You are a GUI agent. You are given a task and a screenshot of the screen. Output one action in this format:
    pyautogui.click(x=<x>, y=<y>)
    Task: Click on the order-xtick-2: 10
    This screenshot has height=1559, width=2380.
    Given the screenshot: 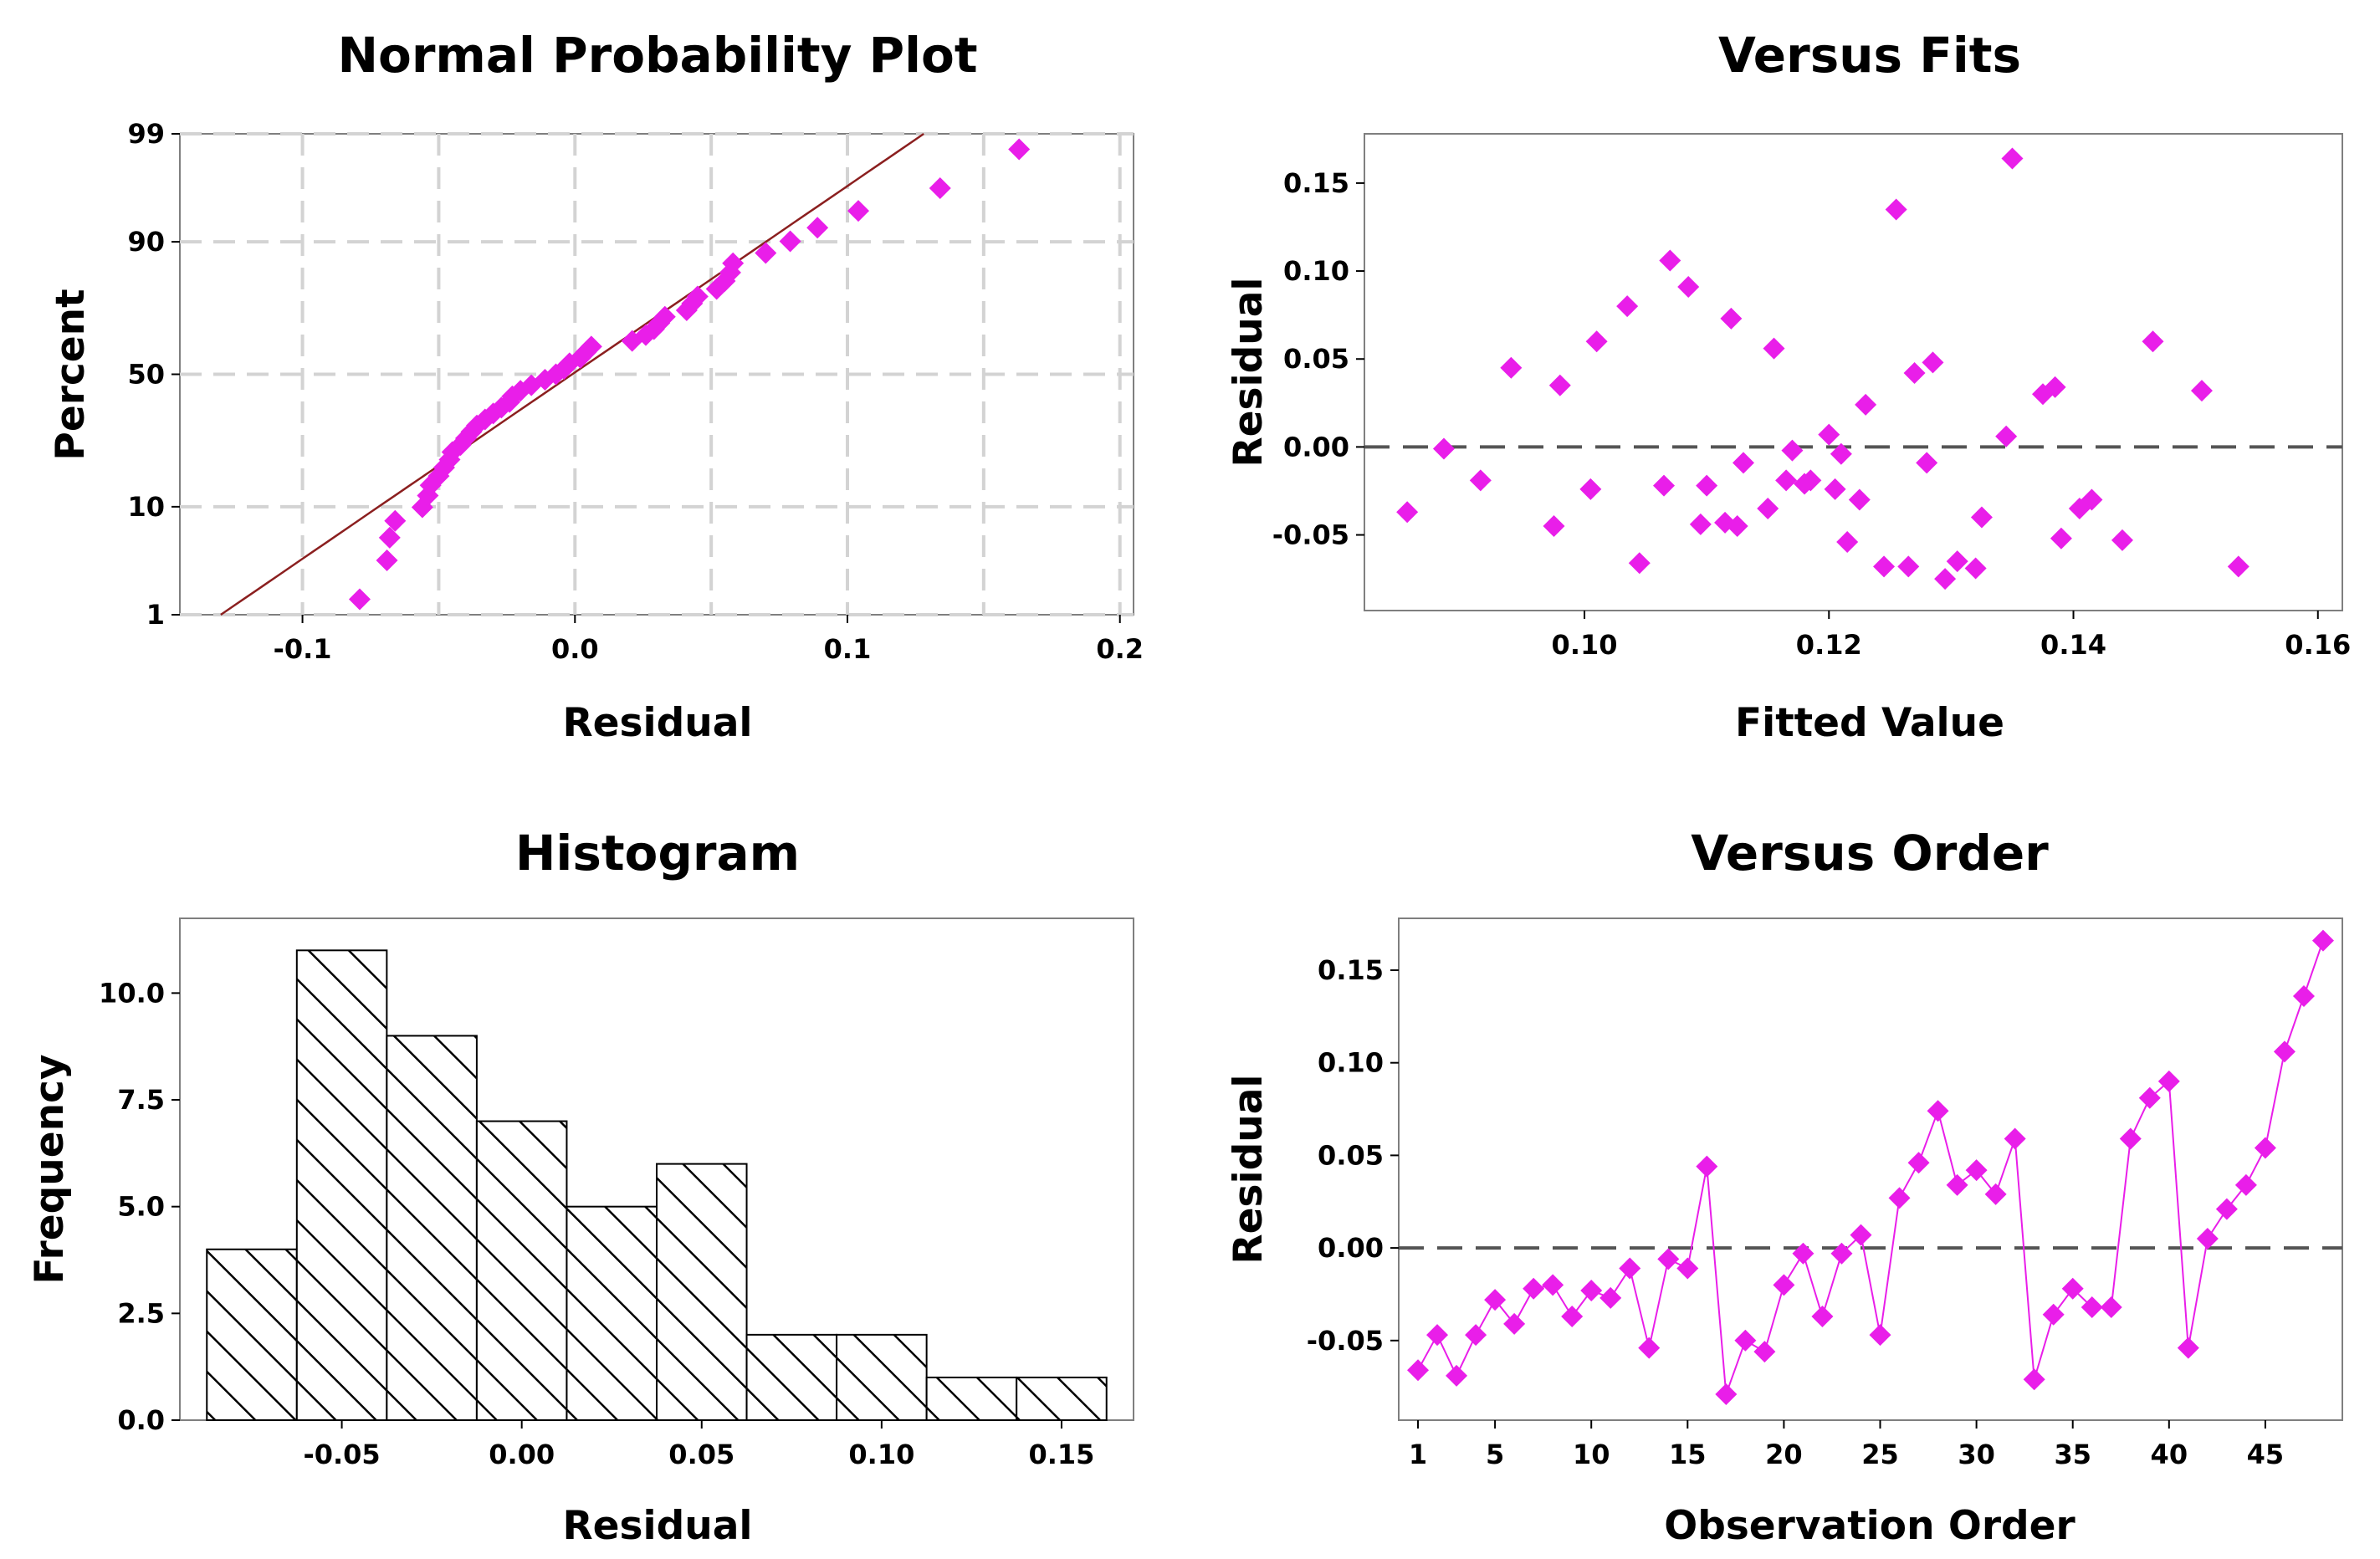 What is the action you would take?
    pyautogui.click(x=1591, y=1454)
    